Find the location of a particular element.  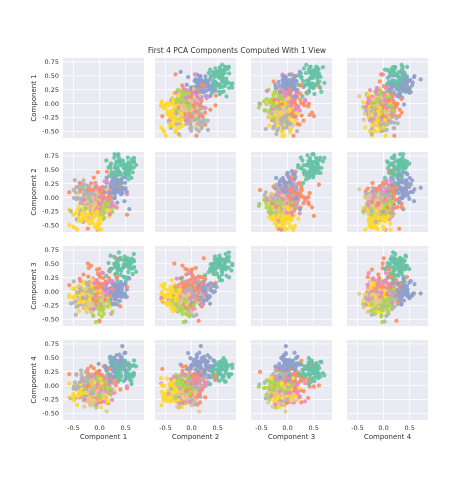

y-tick-label: 0.25 is located at coordinates (52, 278).